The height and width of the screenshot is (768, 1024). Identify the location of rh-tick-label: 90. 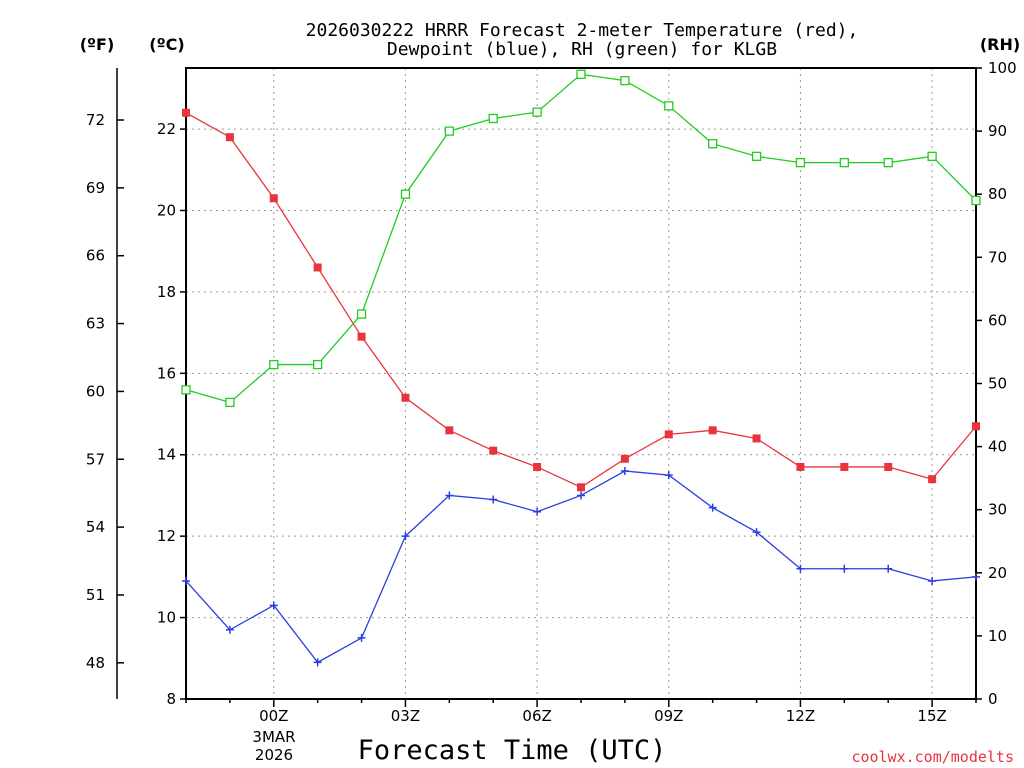
(997, 131).